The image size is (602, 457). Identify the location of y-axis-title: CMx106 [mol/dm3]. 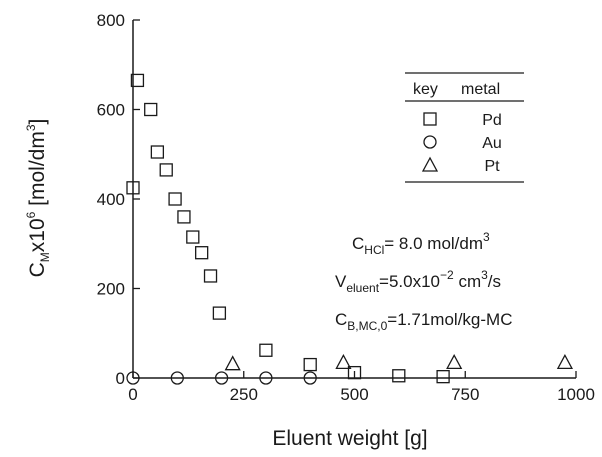
(38, 198).